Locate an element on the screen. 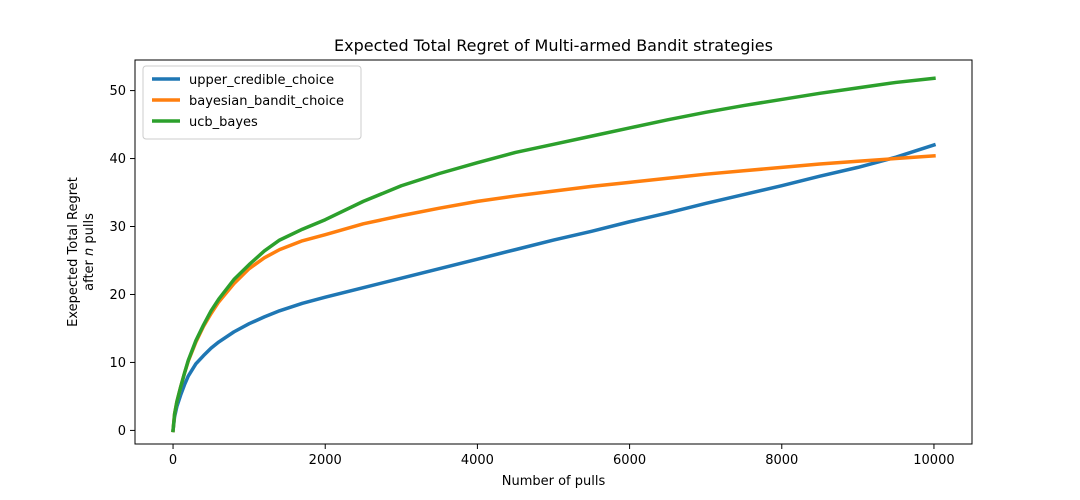  y-axis-label-line1: Exepected Total Regret is located at coordinates (73, 252).